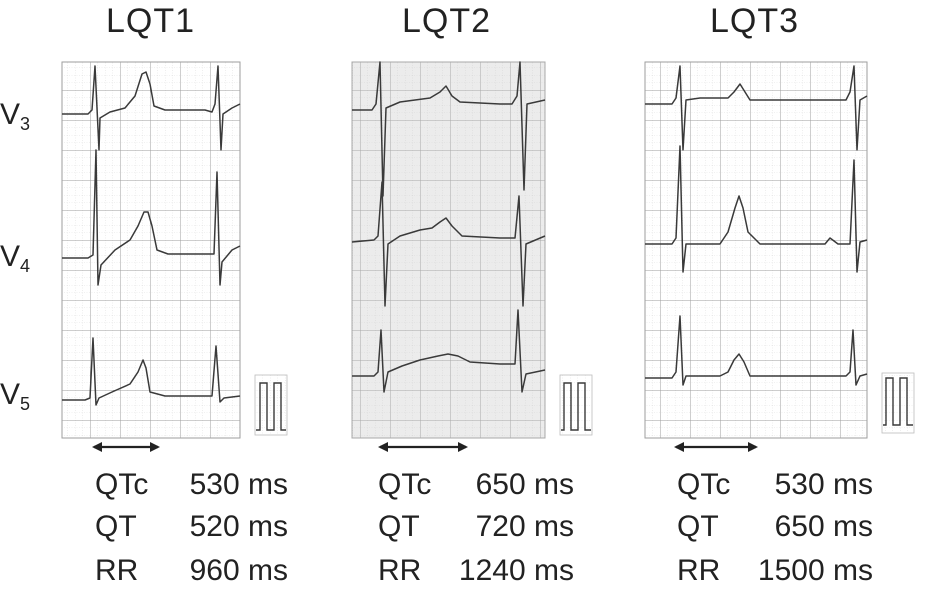  I want to click on panel-title-lqt3: LQT3, so click(755, 21).